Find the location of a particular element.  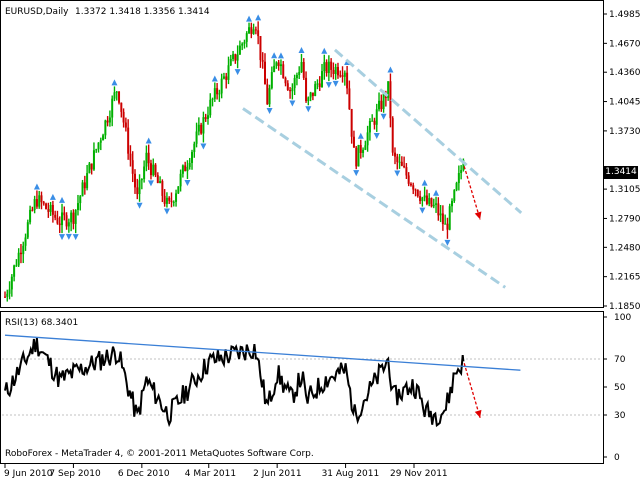

rsi-tick-label: 0 is located at coordinates (617, 458).